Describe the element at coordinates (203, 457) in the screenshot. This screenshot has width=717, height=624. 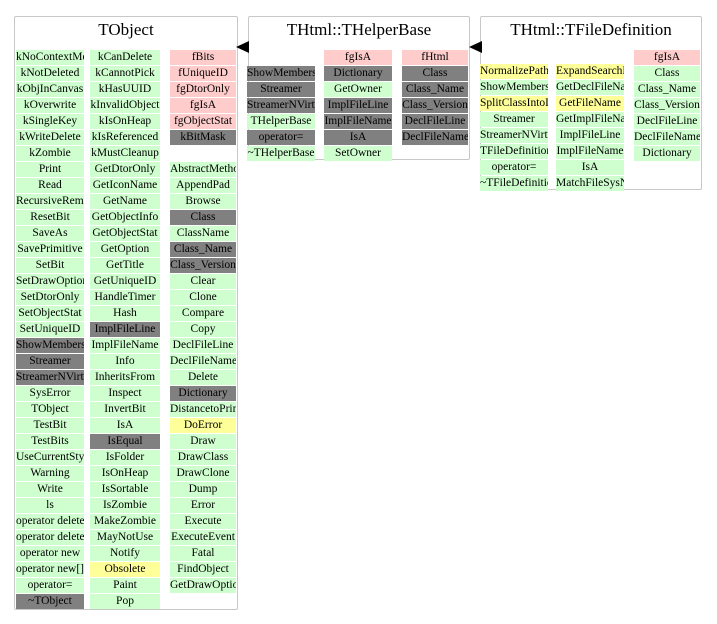
I see `member-tobject-col2: DrawClass` at that location.